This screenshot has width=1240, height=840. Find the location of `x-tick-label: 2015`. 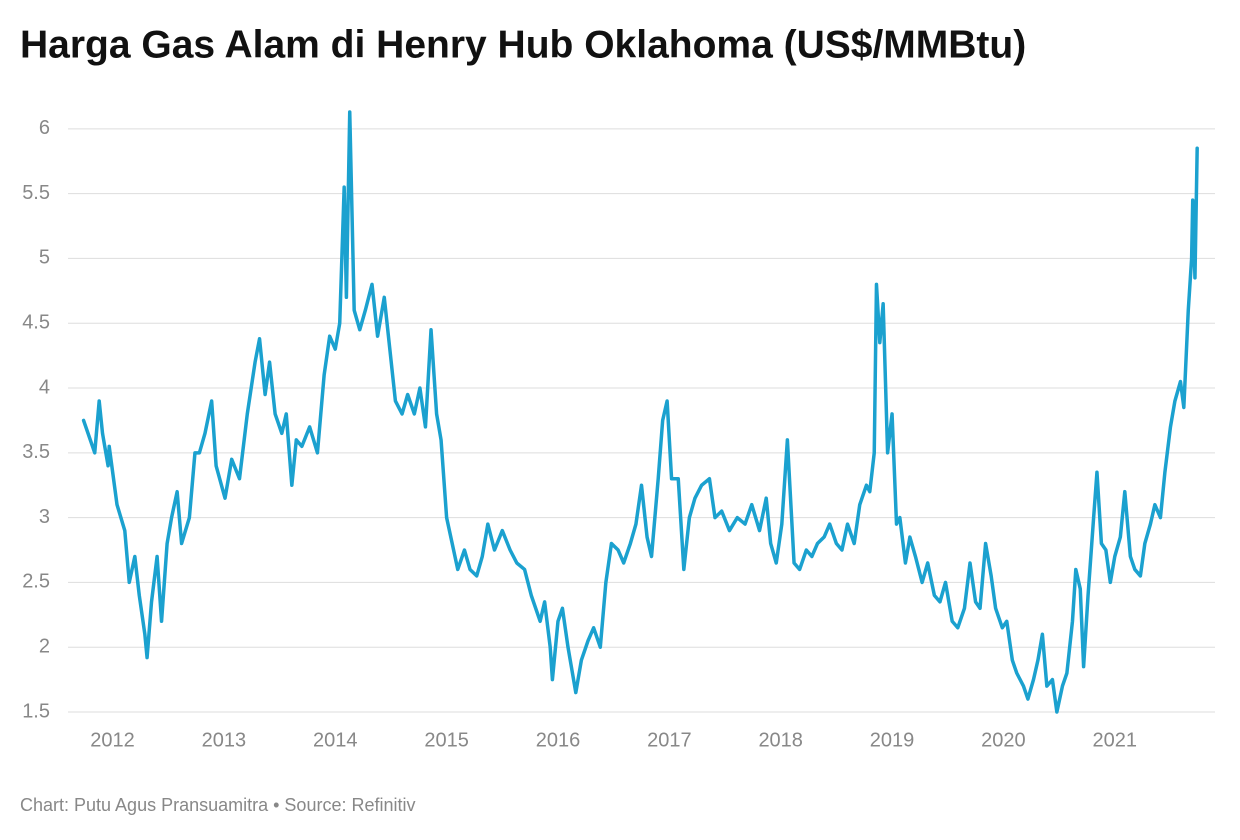

x-tick-label: 2015 is located at coordinates (446, 740).